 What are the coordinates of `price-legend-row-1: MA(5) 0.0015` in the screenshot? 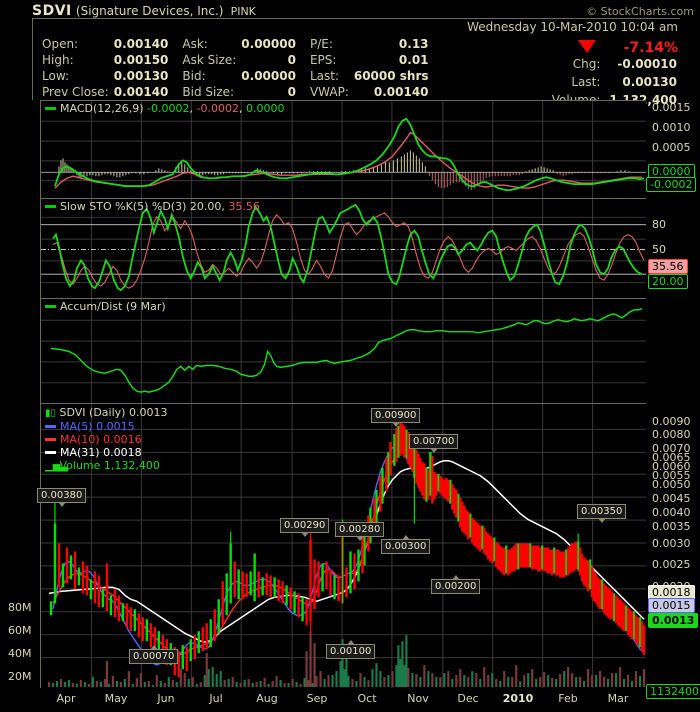 It's located at (106, 426).